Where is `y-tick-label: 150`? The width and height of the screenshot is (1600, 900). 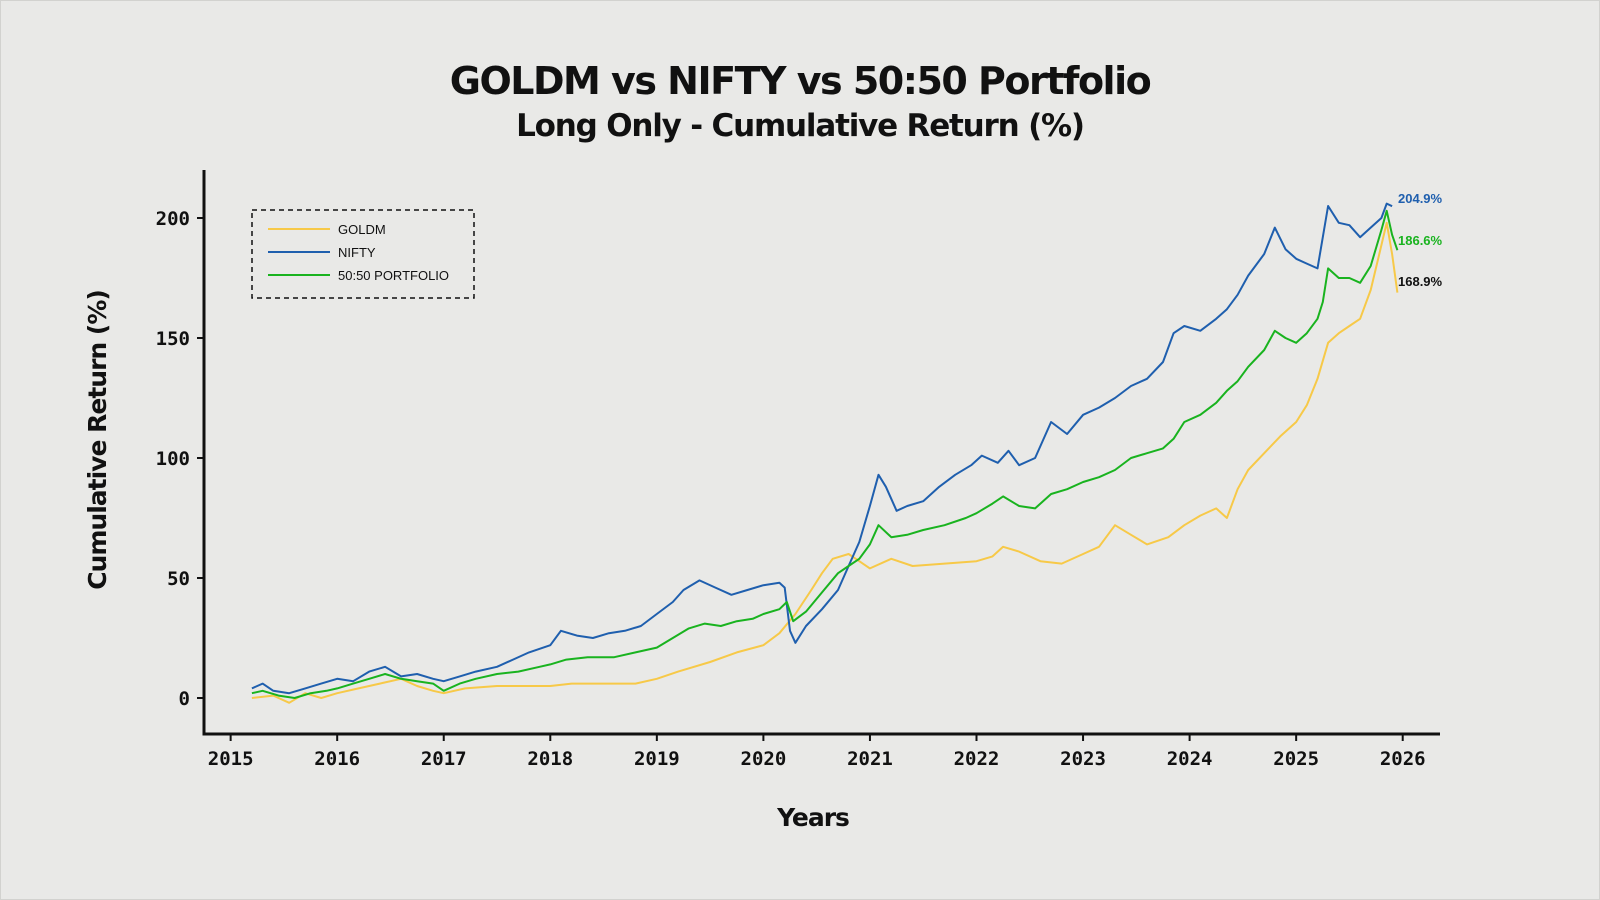 y-tick-label: 150 is located at coordinates (173, 339).